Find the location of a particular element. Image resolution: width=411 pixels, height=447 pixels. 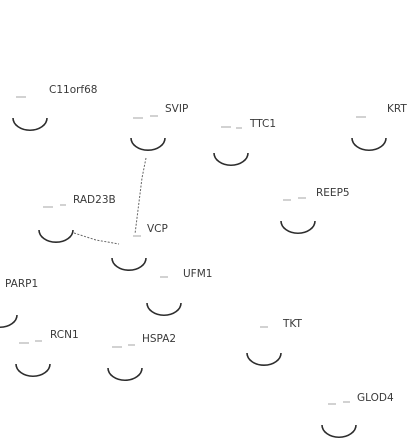

node-label: REEP5 is located at coordinates (333, 193).